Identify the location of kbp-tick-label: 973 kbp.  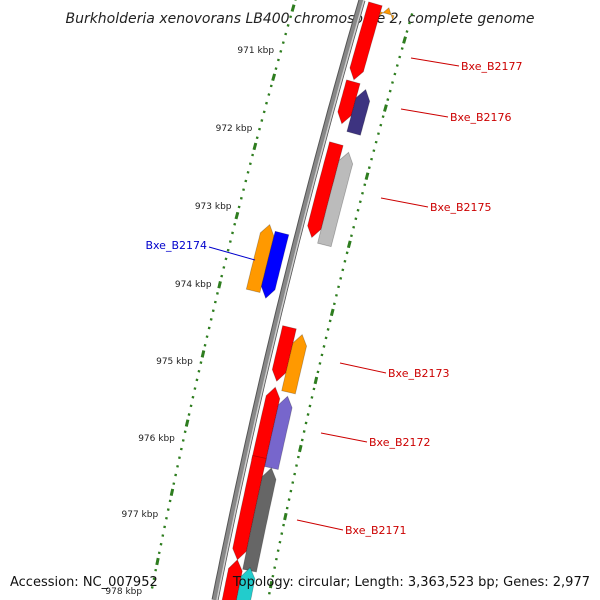
(213, 207).